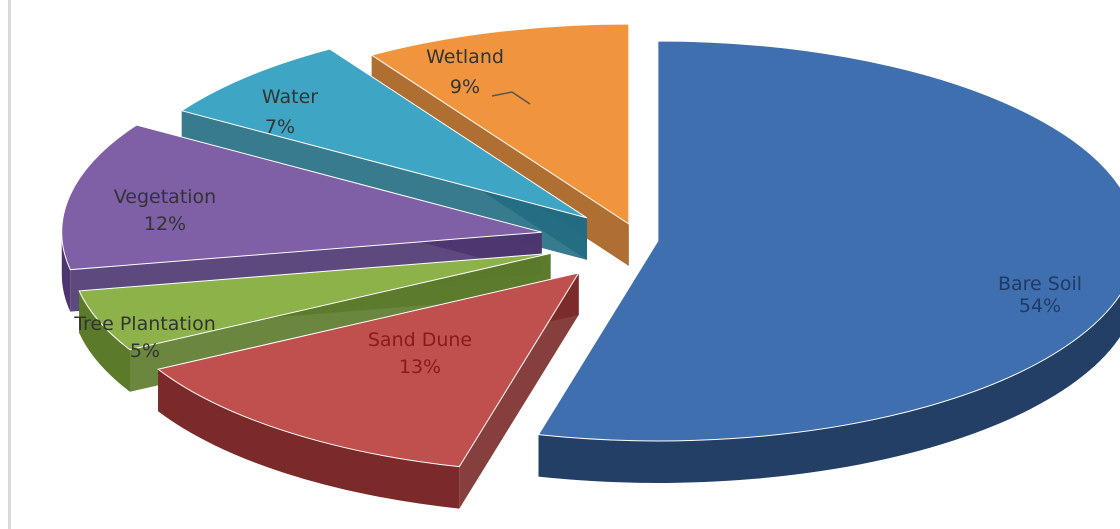 The image size is (1120, 529). What do you see at coordinates (165, 197) in the screenshot?
I see `slice-label-vegetation: Vegetation` at bounding box center [165, 197].